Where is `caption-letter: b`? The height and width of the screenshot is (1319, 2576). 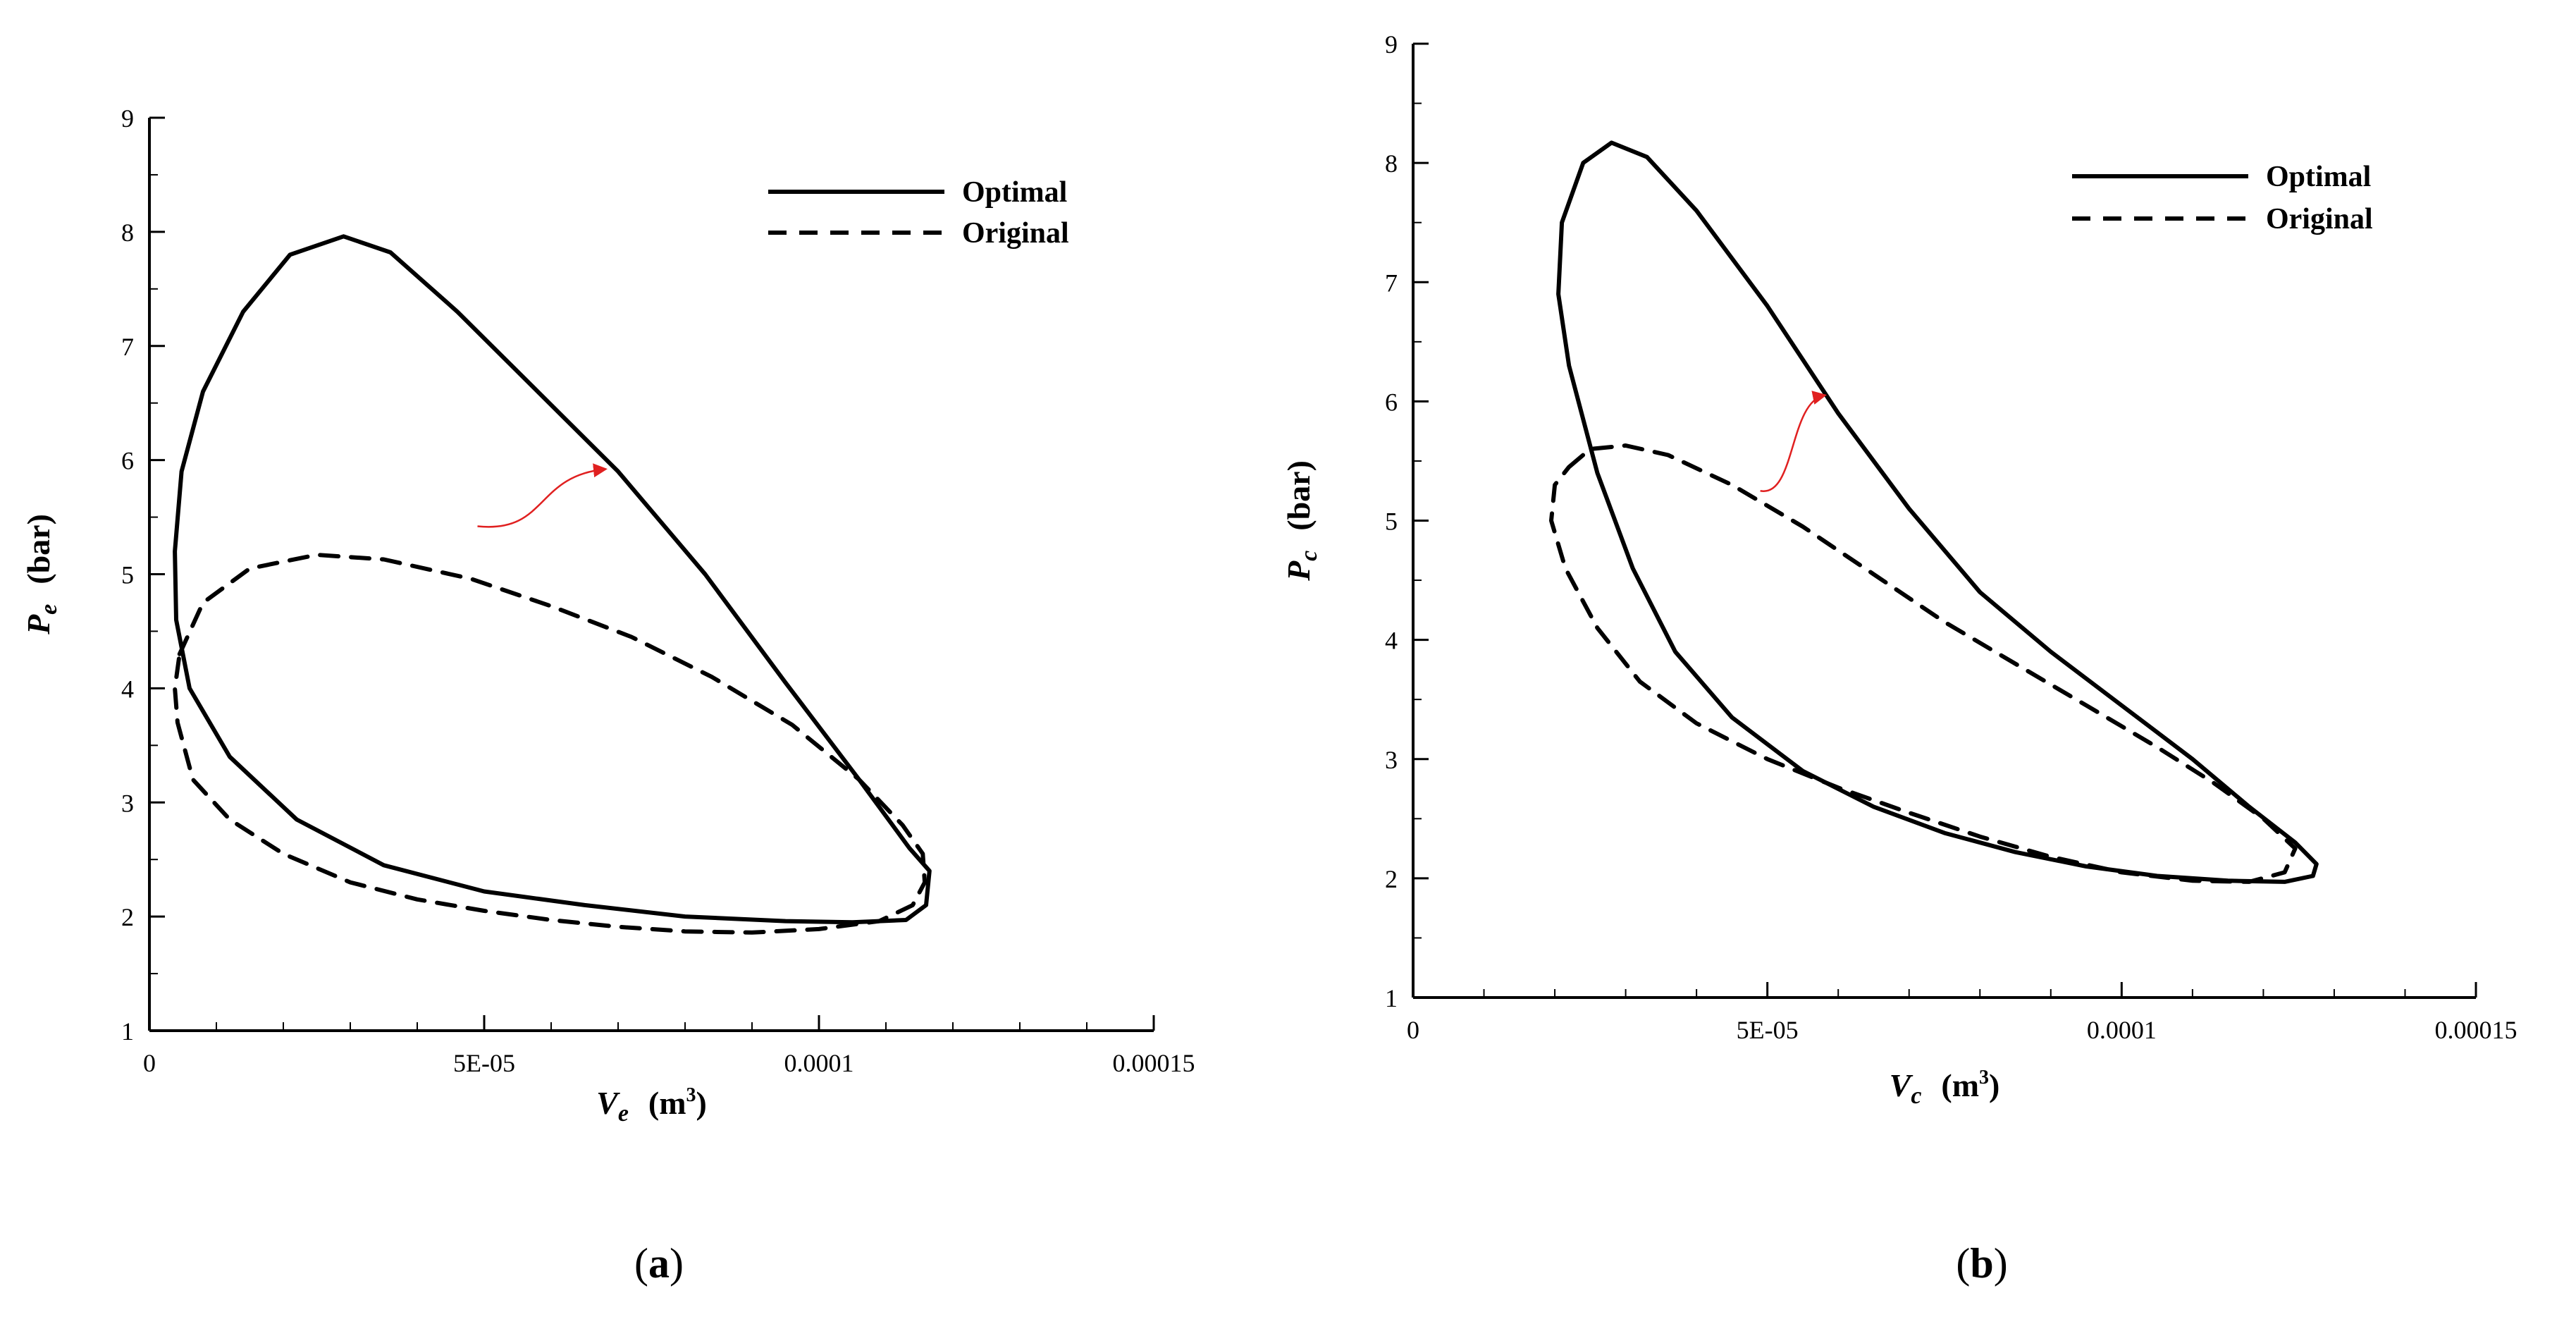 caption-letter: b is located at coordinates (1981, 1263).